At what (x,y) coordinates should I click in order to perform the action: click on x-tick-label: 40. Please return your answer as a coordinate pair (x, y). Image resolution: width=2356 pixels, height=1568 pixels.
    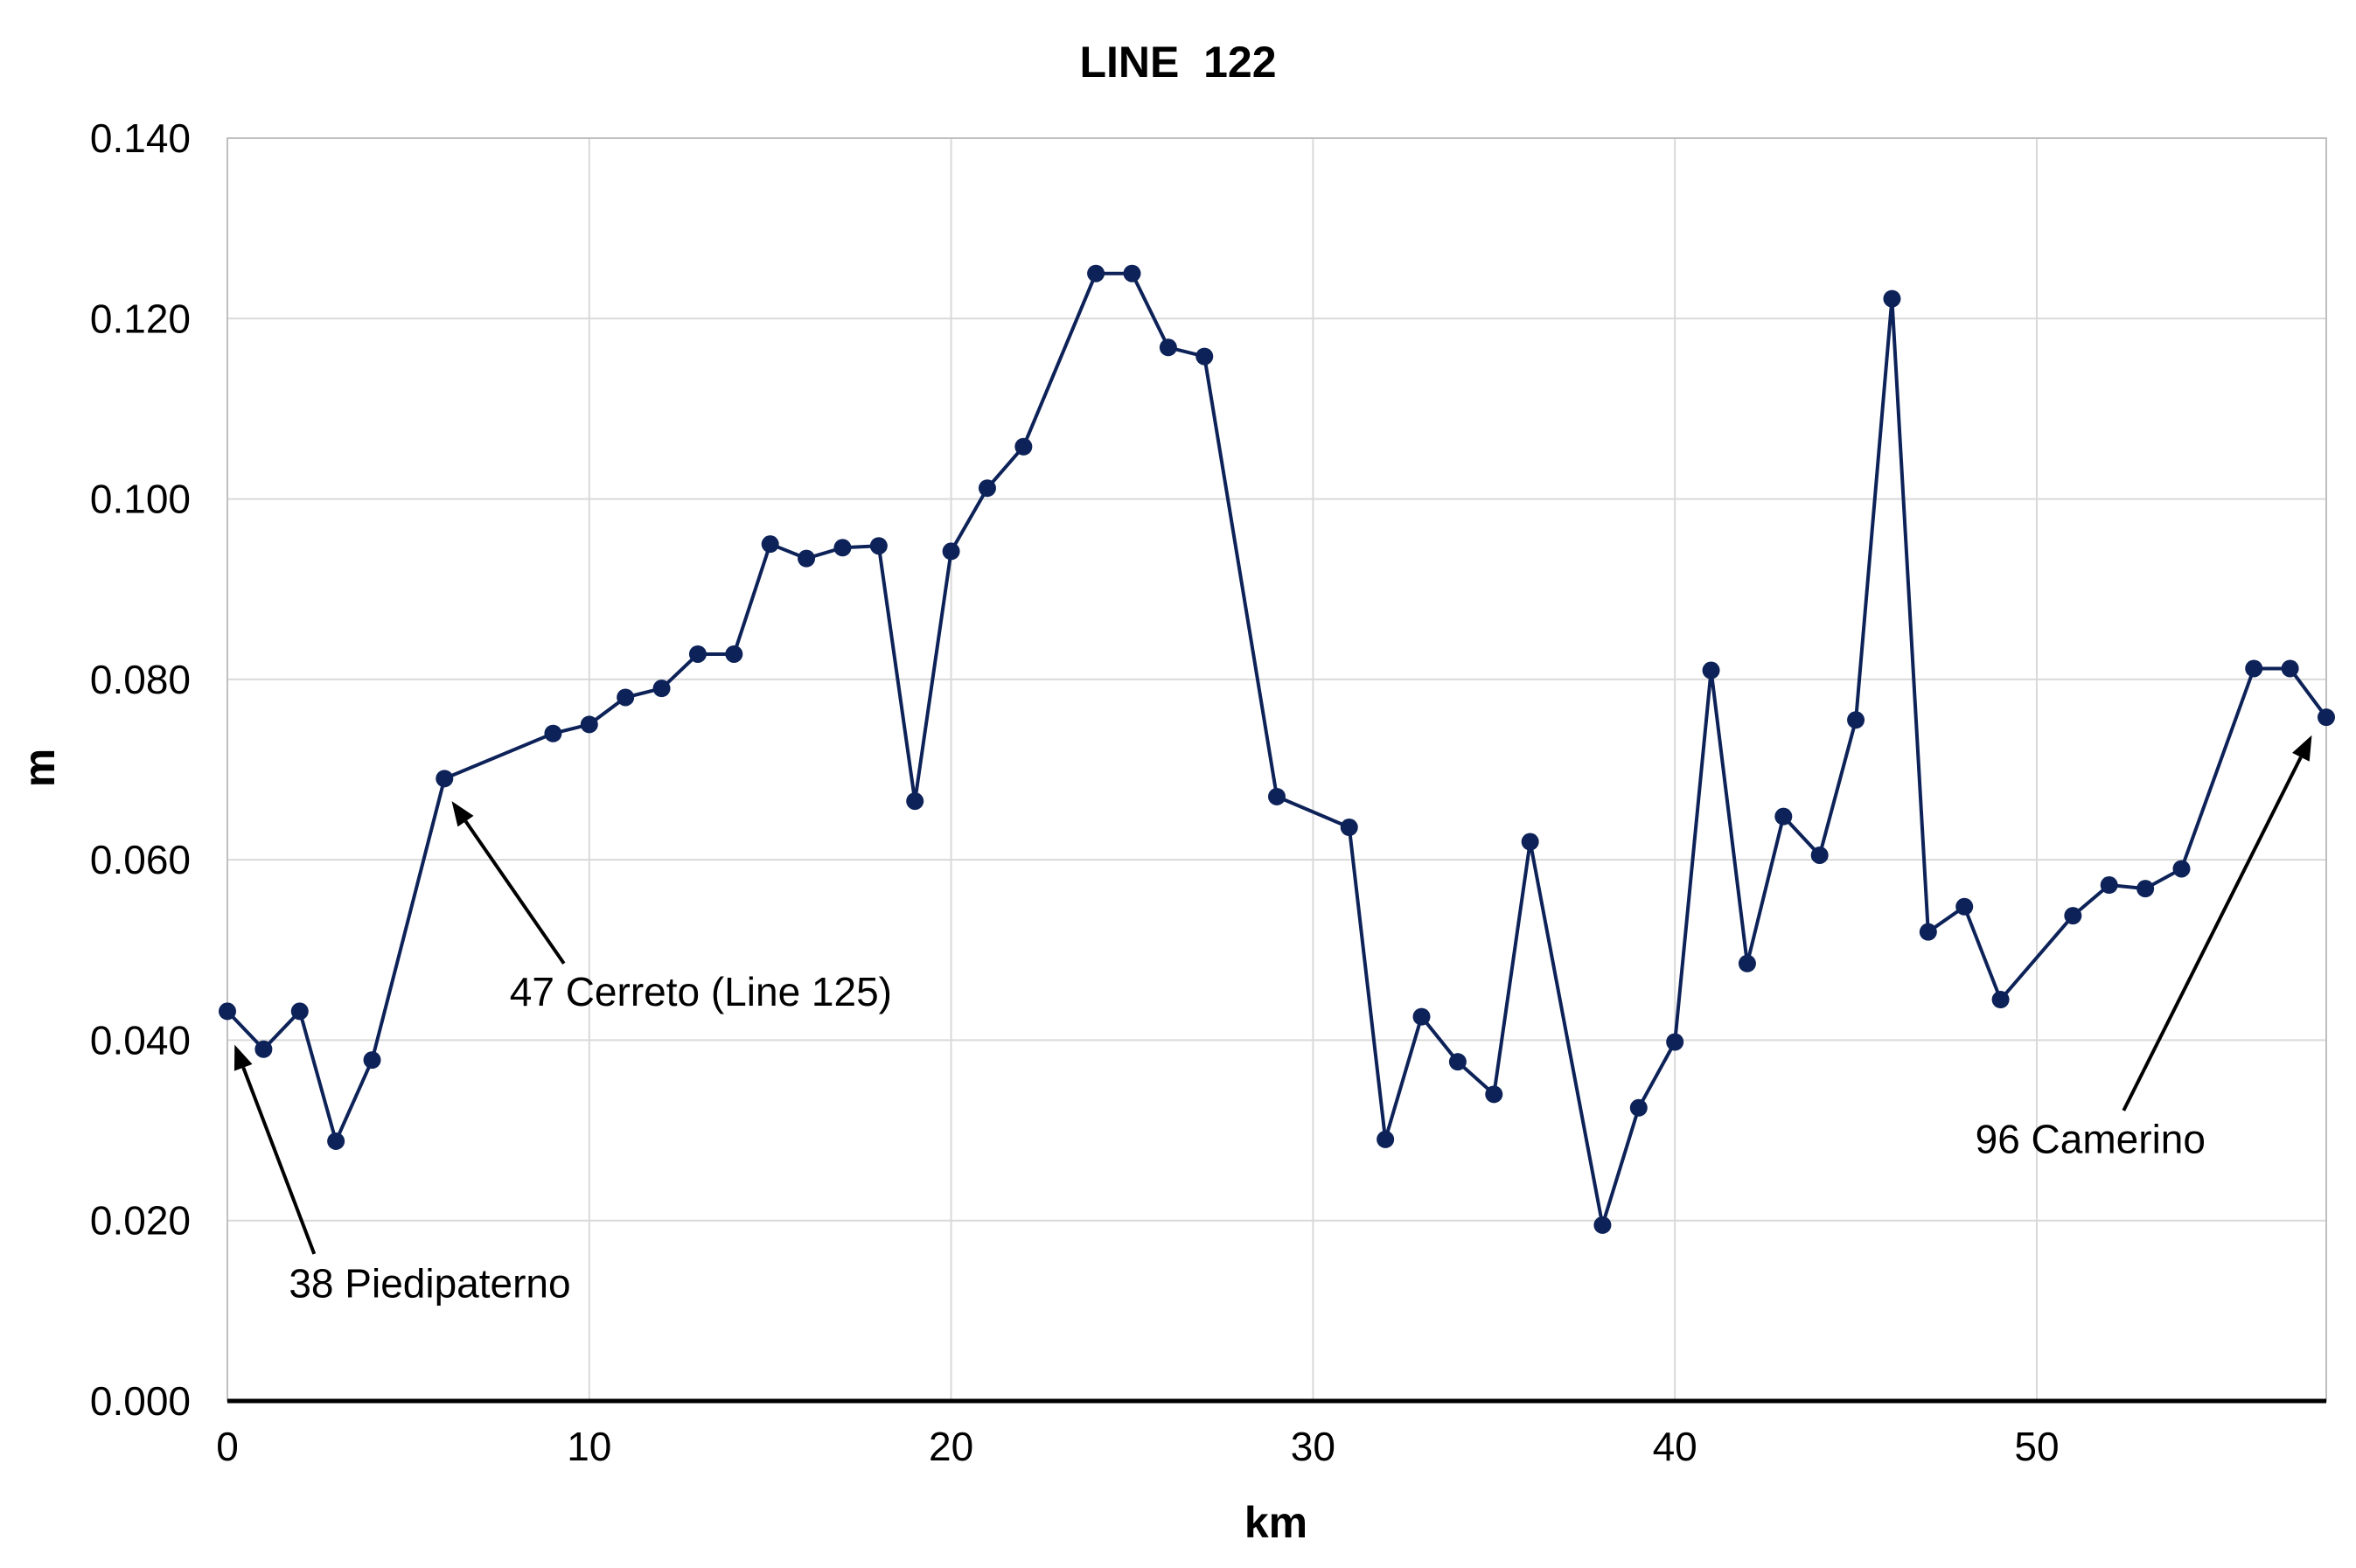
    Looking at the image, I should click on (1675, 1446).